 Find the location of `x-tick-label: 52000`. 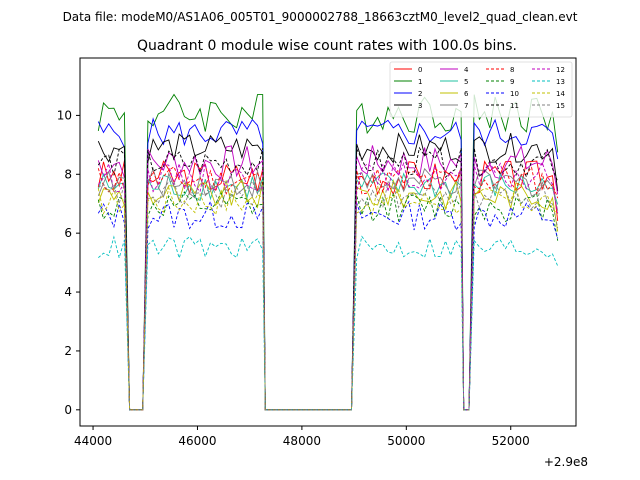

x-tick-label: 52000 is located at coordinates (511, 441).